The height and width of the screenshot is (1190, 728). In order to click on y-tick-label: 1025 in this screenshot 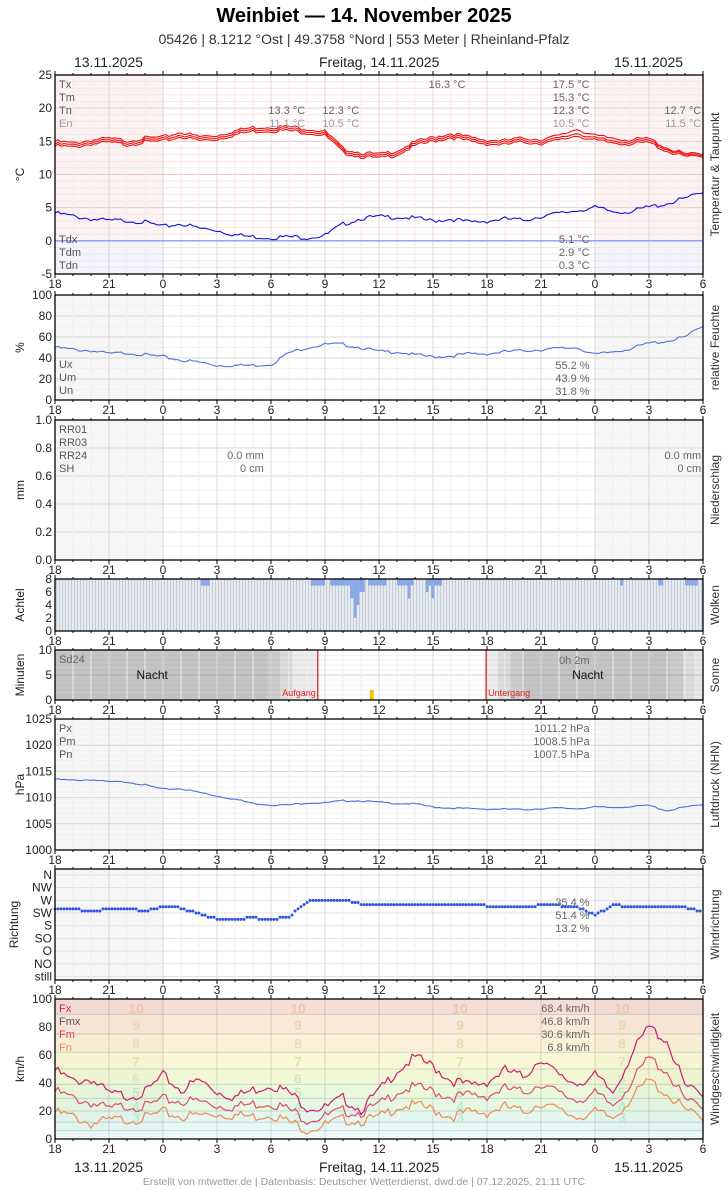, I will do `click(38, 719)`.